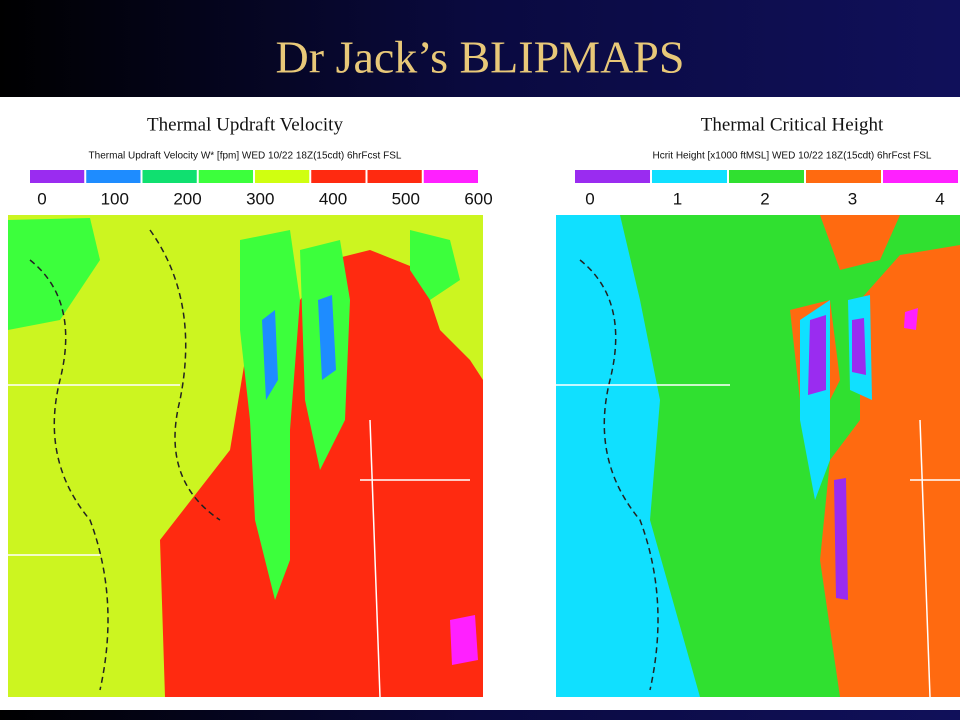  What do you see at coordinates (333, 198) in the screenshot?
I see `legend-label: 400` at bounding box center [333, 198].